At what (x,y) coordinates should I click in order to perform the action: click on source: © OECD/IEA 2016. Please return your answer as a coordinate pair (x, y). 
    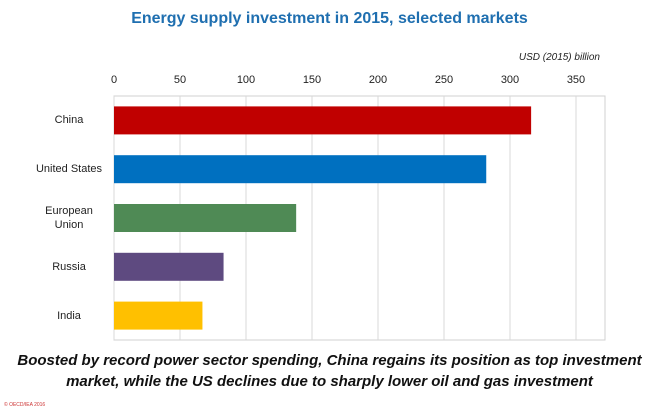
    Looking at the image, I should click on (25, 405).